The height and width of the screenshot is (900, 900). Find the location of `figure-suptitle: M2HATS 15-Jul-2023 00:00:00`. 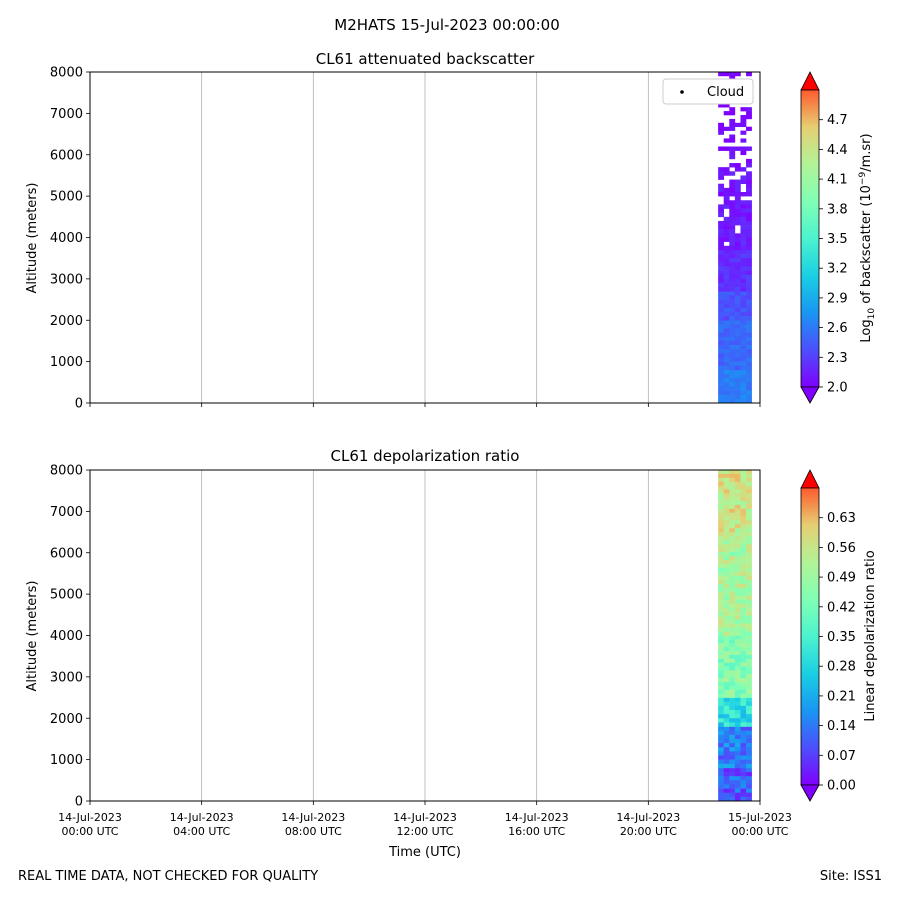

figure-suptitle: M2HATS 15-Jul-2023 00:00:00 is located at coordinates (446, 25).